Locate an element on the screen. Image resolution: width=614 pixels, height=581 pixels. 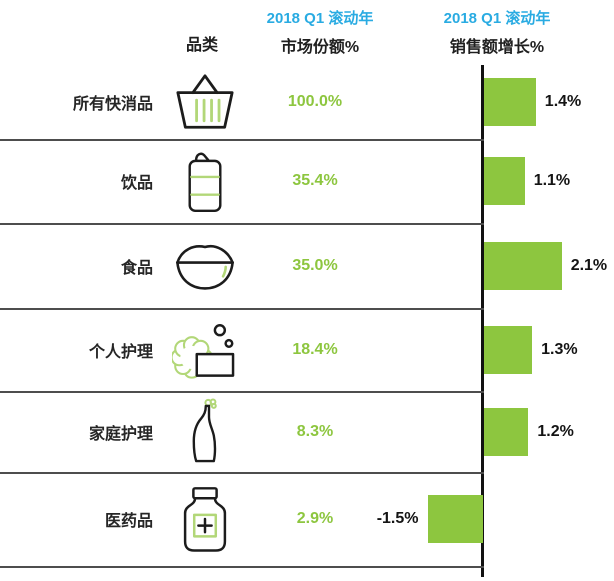
market-share-value: 100.0% is located at coordinates (315, 101).